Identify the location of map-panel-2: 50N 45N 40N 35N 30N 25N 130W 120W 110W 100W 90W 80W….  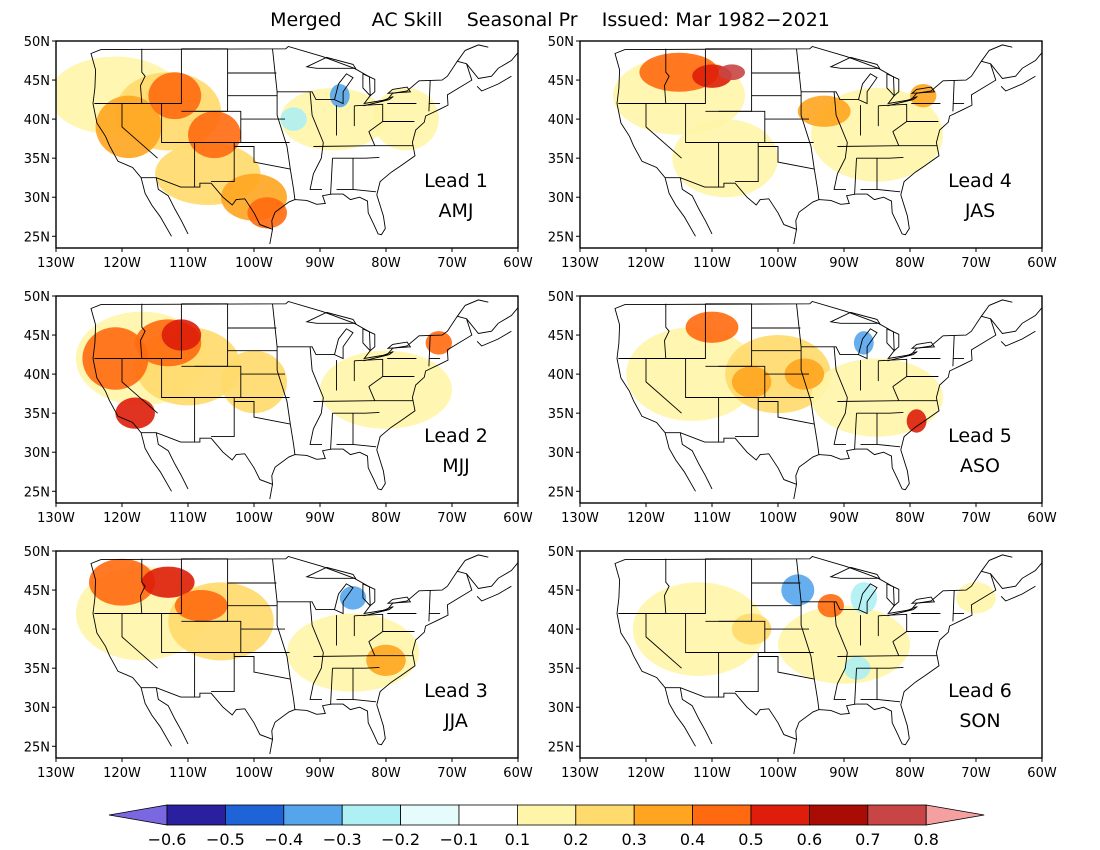
(278, 408).